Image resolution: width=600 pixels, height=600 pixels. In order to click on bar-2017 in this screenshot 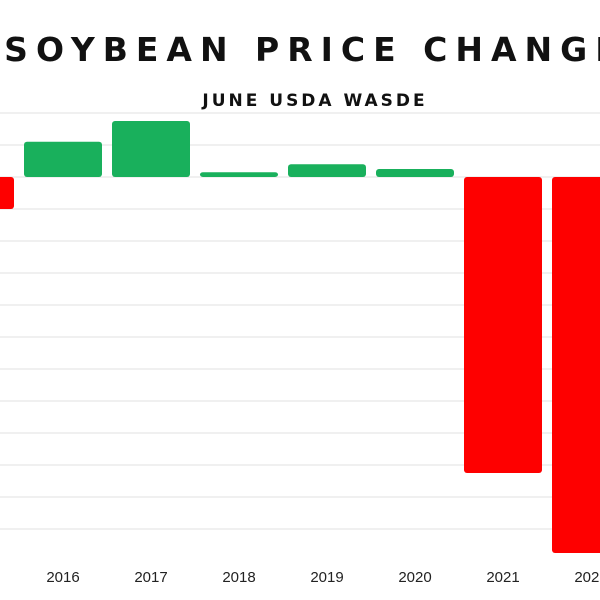, I will do `click(151, 149)`.